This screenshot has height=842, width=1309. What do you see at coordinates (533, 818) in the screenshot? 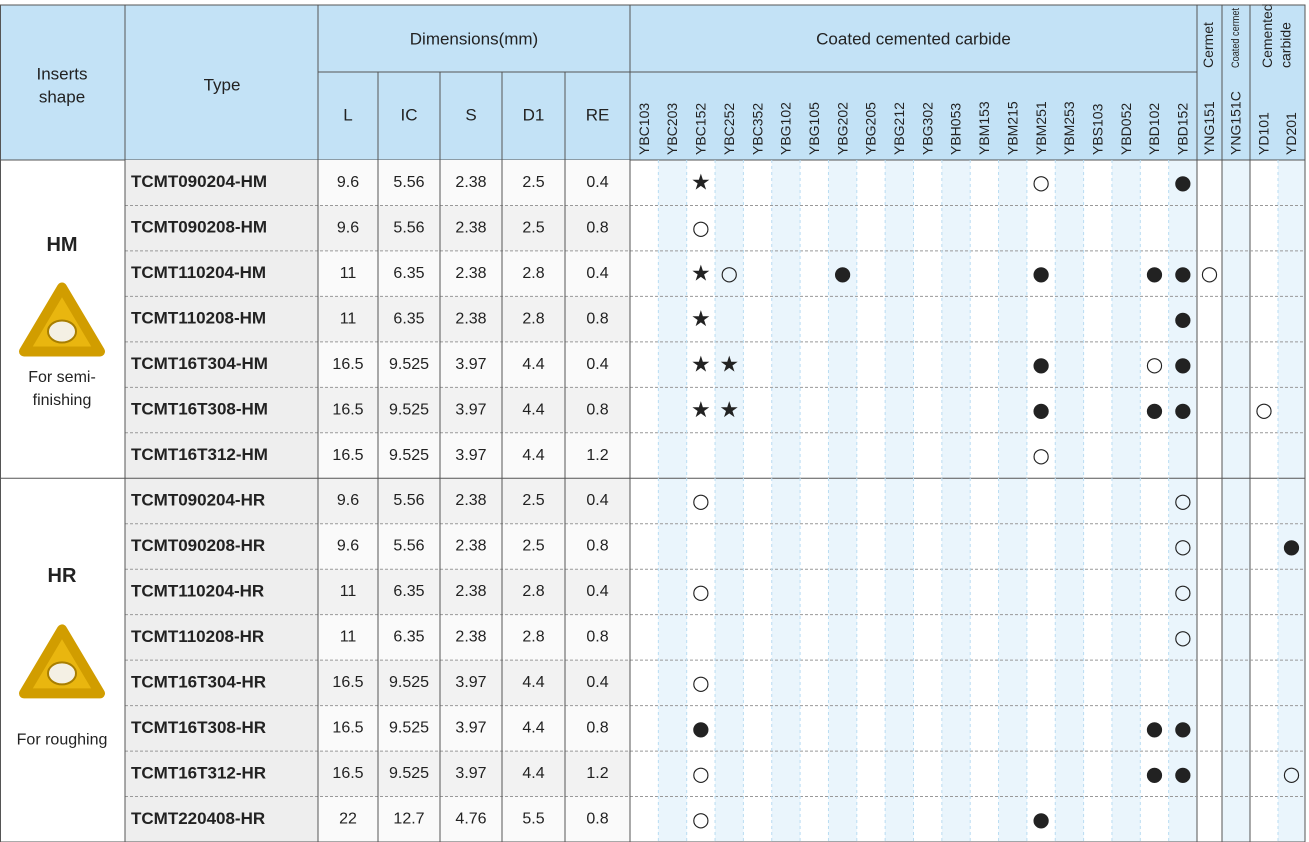
I see `dim-text: 5.5` at bounding box center [533, 818].